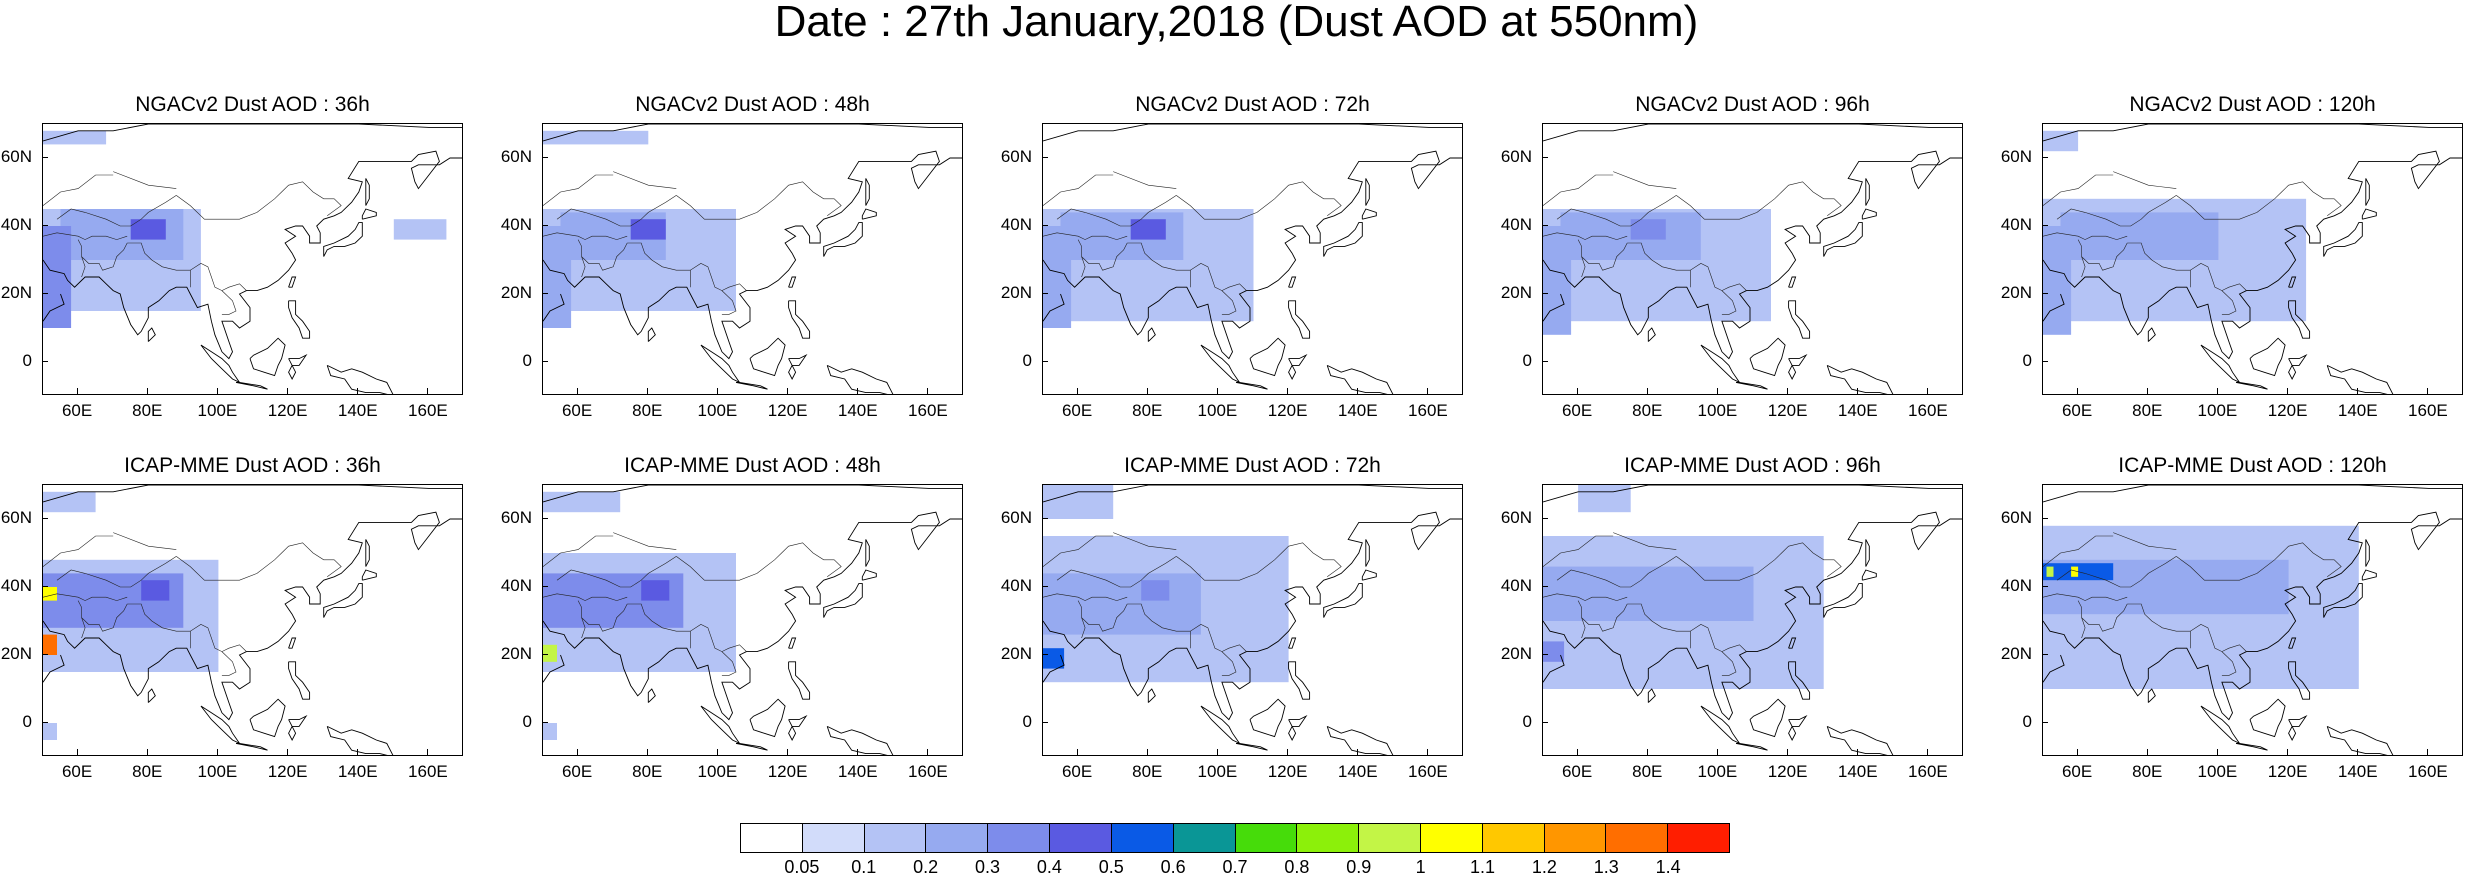 Image resolution: width=2473 pixels, height=877 pixels. What do you see at coordinates (987, 867) in the screenshot?
I see `colorbar-label: 0.3` at bounding box center [987, 867].